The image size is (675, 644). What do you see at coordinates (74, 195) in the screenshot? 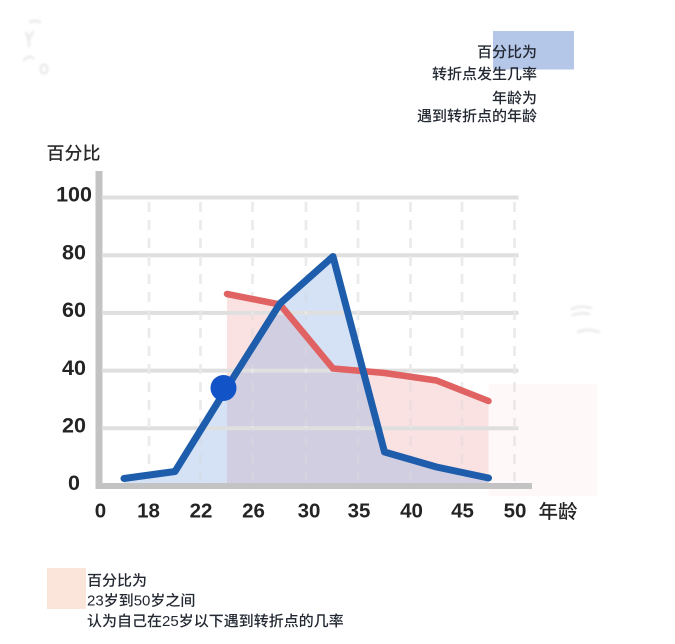
I see `svg-text: 100` at bounding box center [74, 195].